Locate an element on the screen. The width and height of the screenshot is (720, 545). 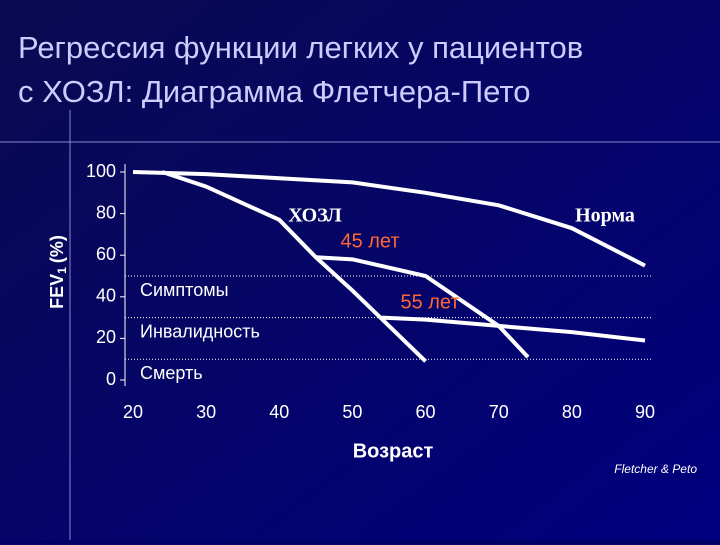
x-tick-label: 40 is located at coordinates (279, 412).